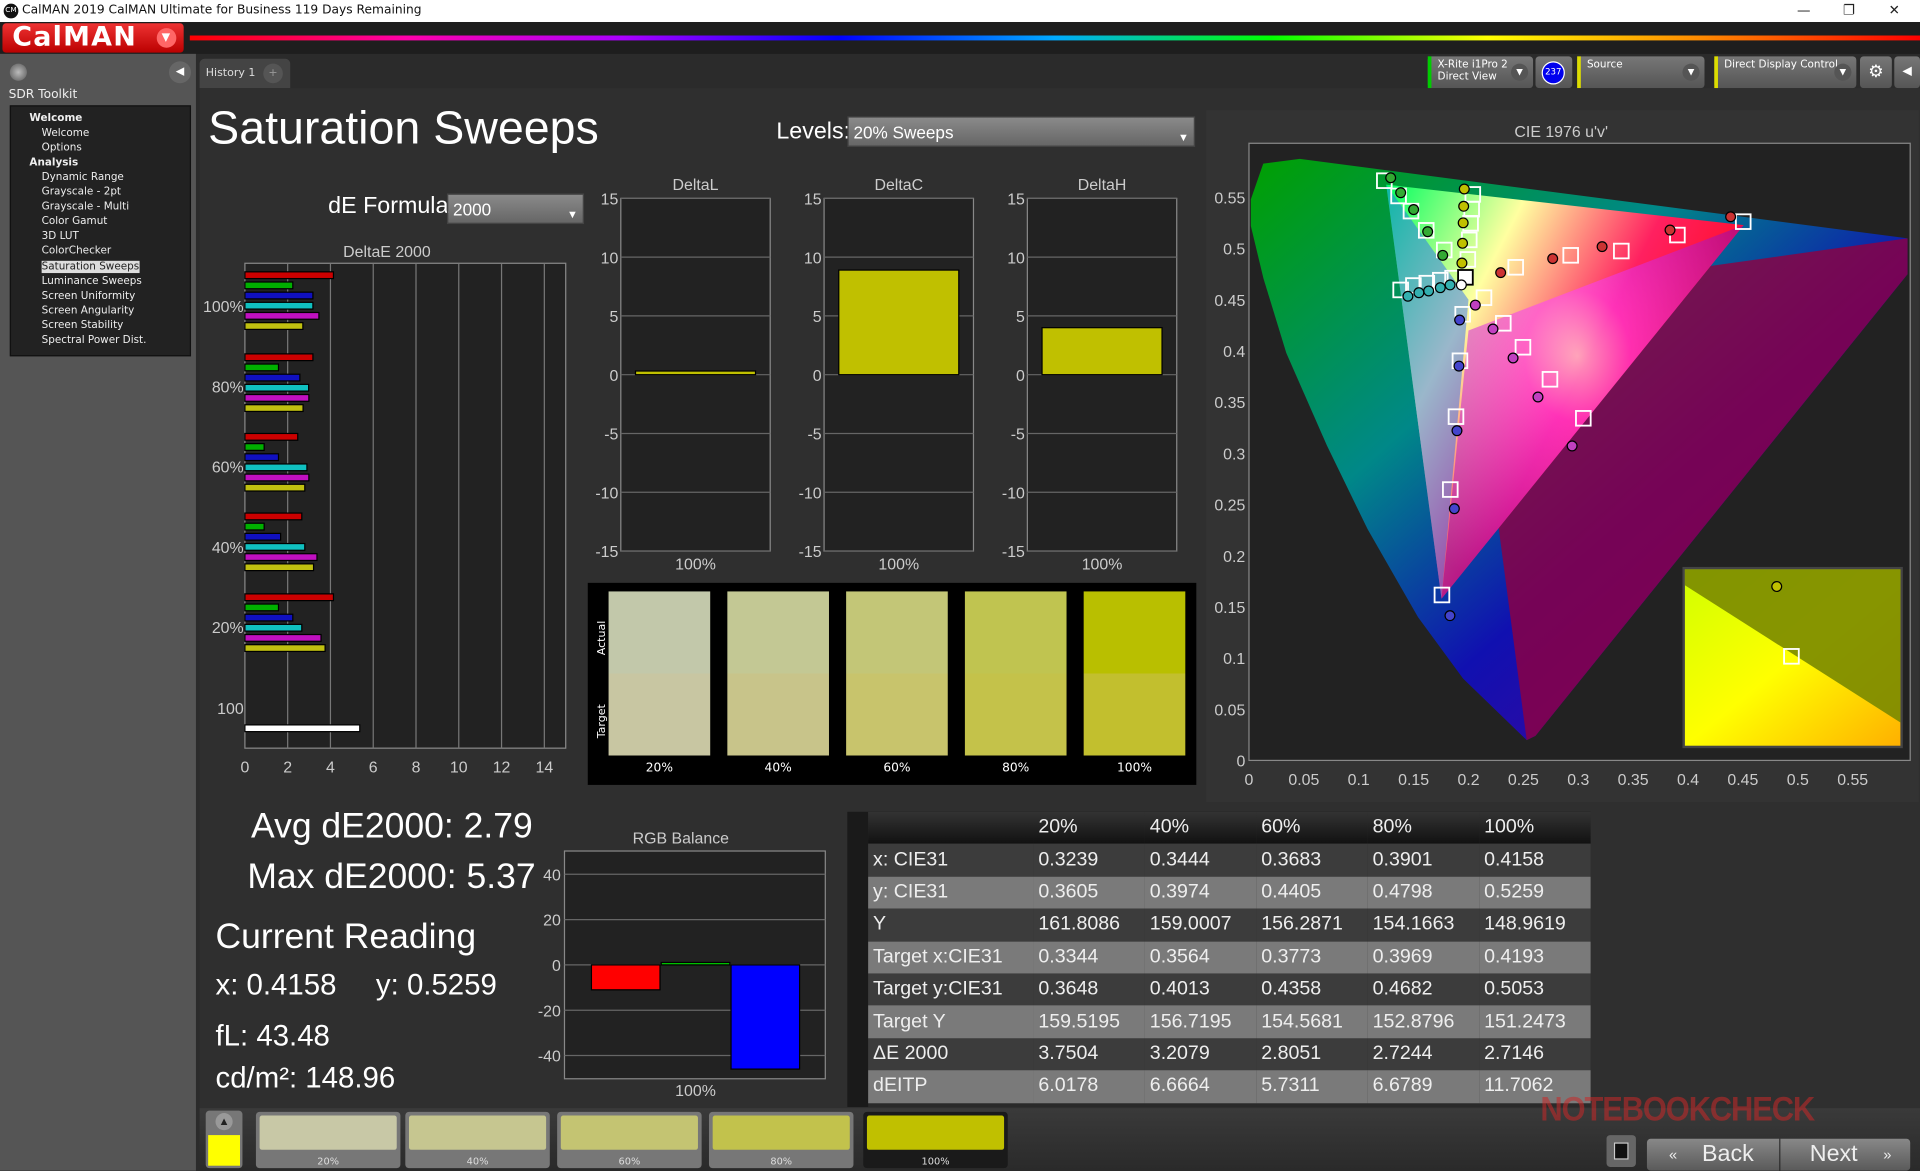 This screenshot has width=1920, height=1171. Describe the element at coordinates (90, 266) in the screenshot. I see `sidebar-item-saturation-sweeps: Saturation Sweeps` at that location.